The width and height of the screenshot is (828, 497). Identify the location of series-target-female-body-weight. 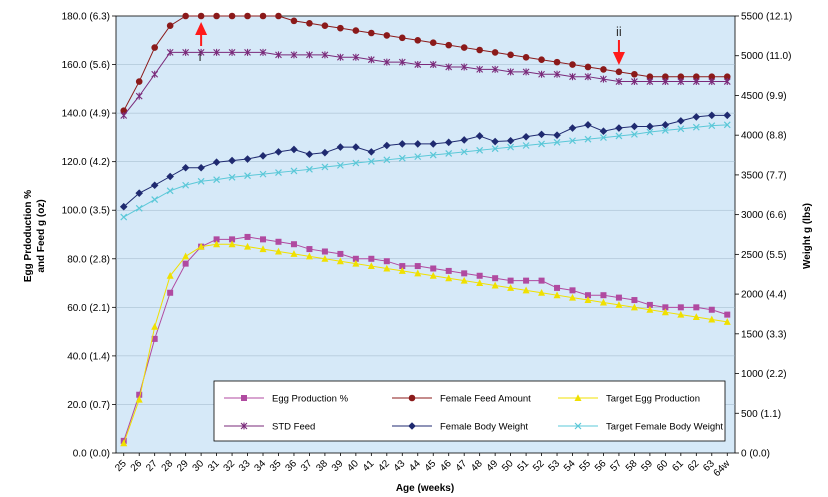
(425, 171).